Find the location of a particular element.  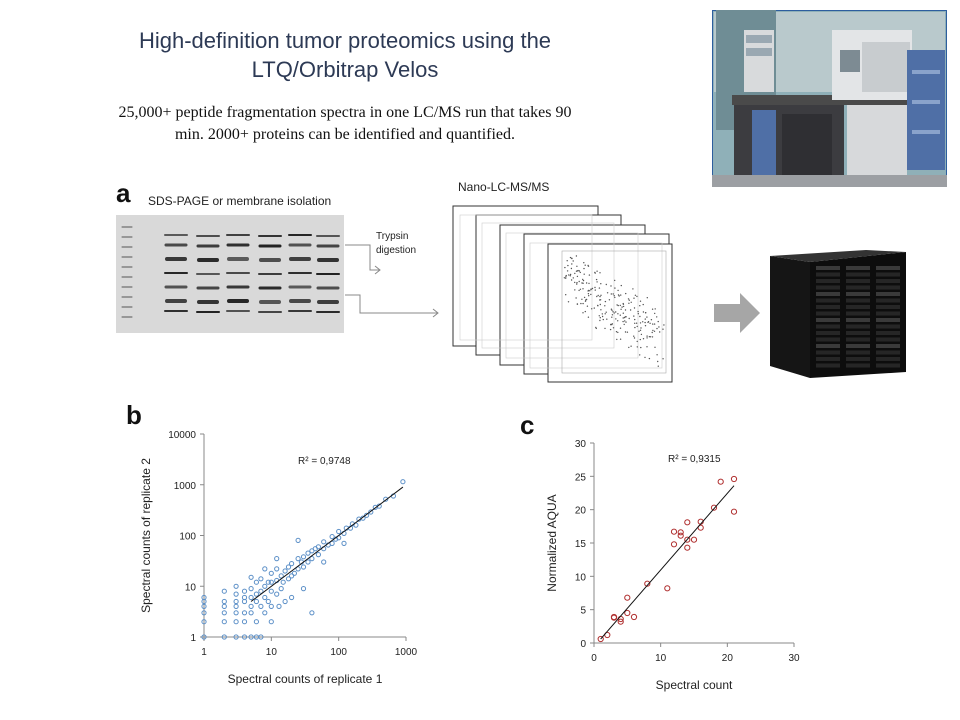

y-tick-label: 10000 is located at coordinates (182, 435).